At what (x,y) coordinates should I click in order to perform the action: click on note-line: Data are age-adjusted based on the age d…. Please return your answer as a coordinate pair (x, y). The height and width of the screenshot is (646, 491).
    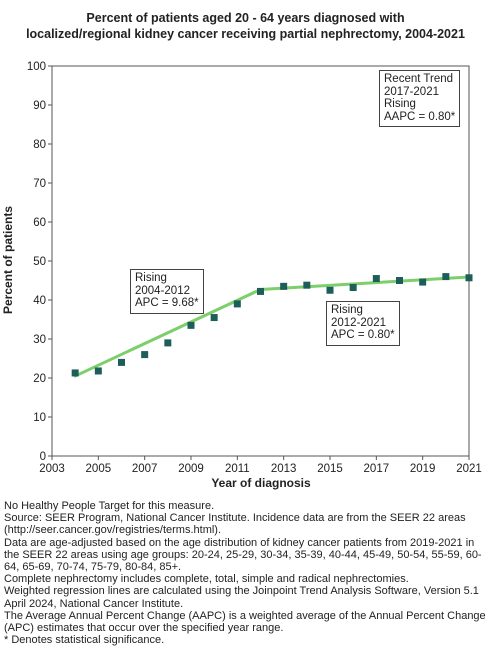
    Looking at the image, I should click on (243, 555).